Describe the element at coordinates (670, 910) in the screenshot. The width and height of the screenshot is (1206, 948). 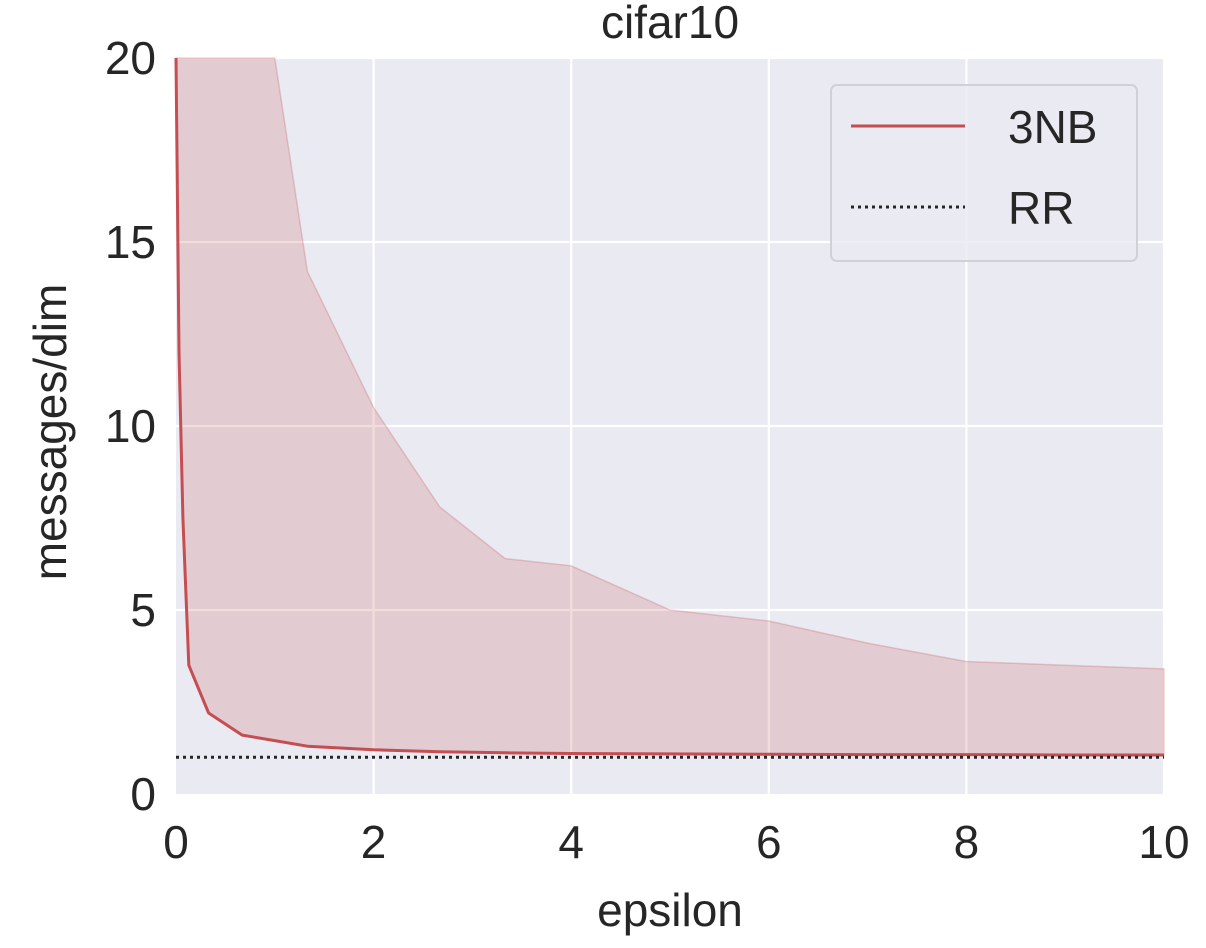
I see `x-axis-label: epsilon` at that location.